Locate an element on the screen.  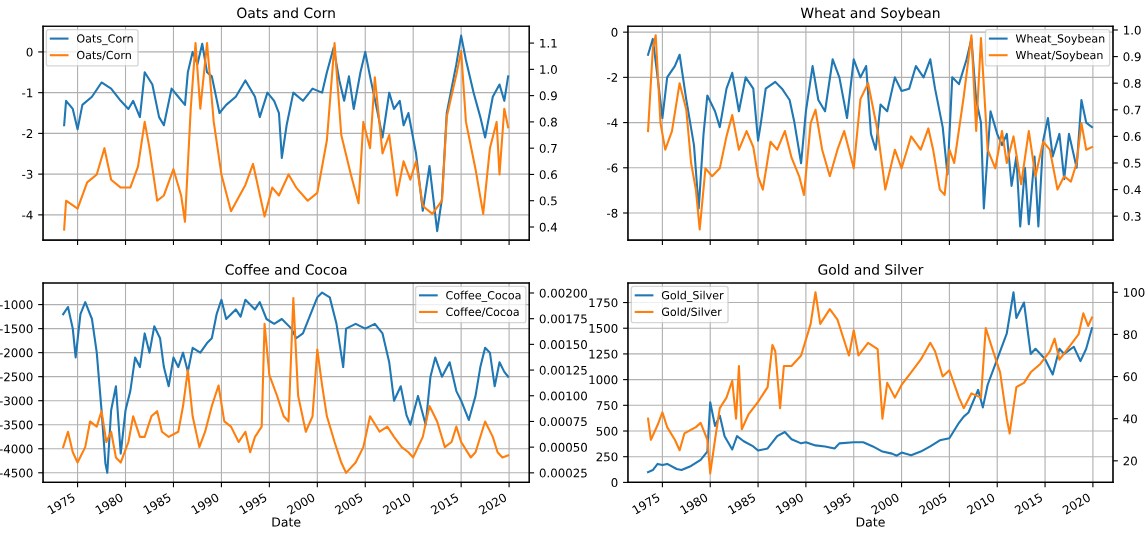
y2-tick-label: 0.00175 is located at coordinates (563, 319).